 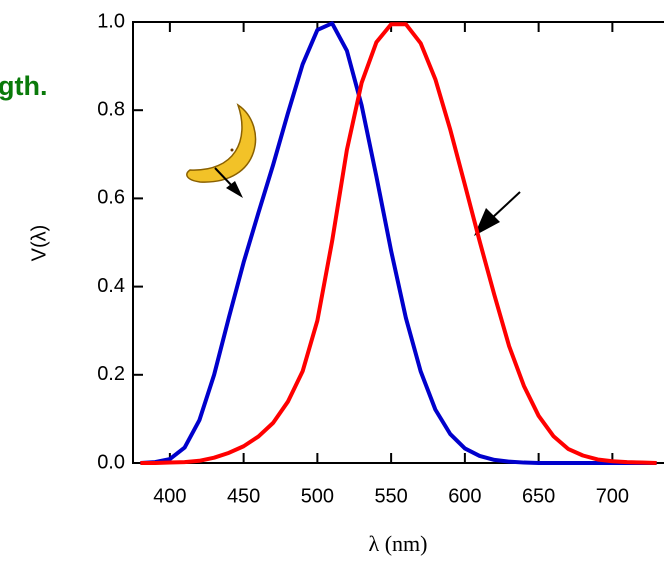 I want to click on x-tick-label: 700, so click(x=612, y=496).